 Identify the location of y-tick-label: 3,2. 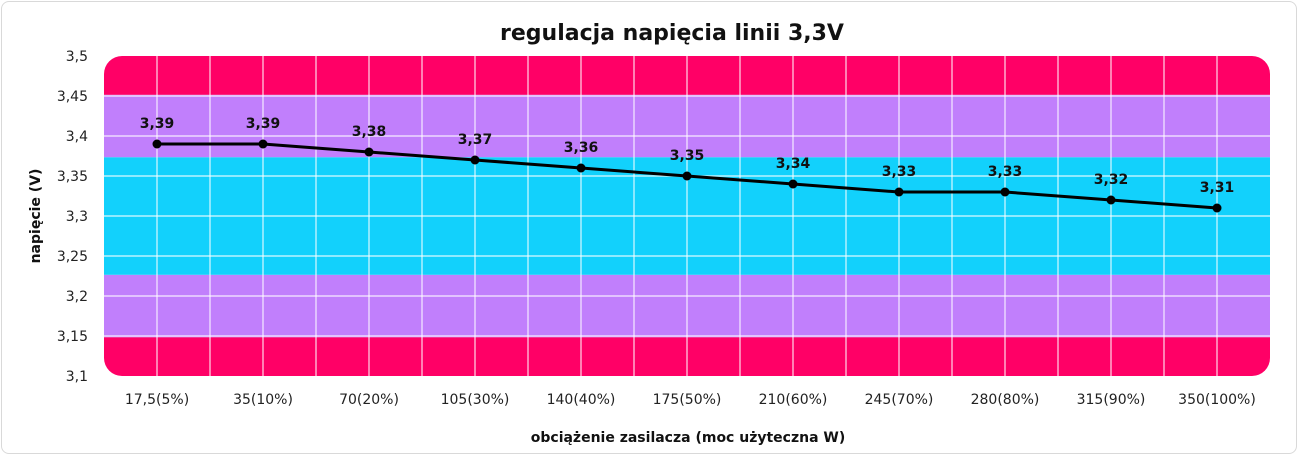
(77, 297).